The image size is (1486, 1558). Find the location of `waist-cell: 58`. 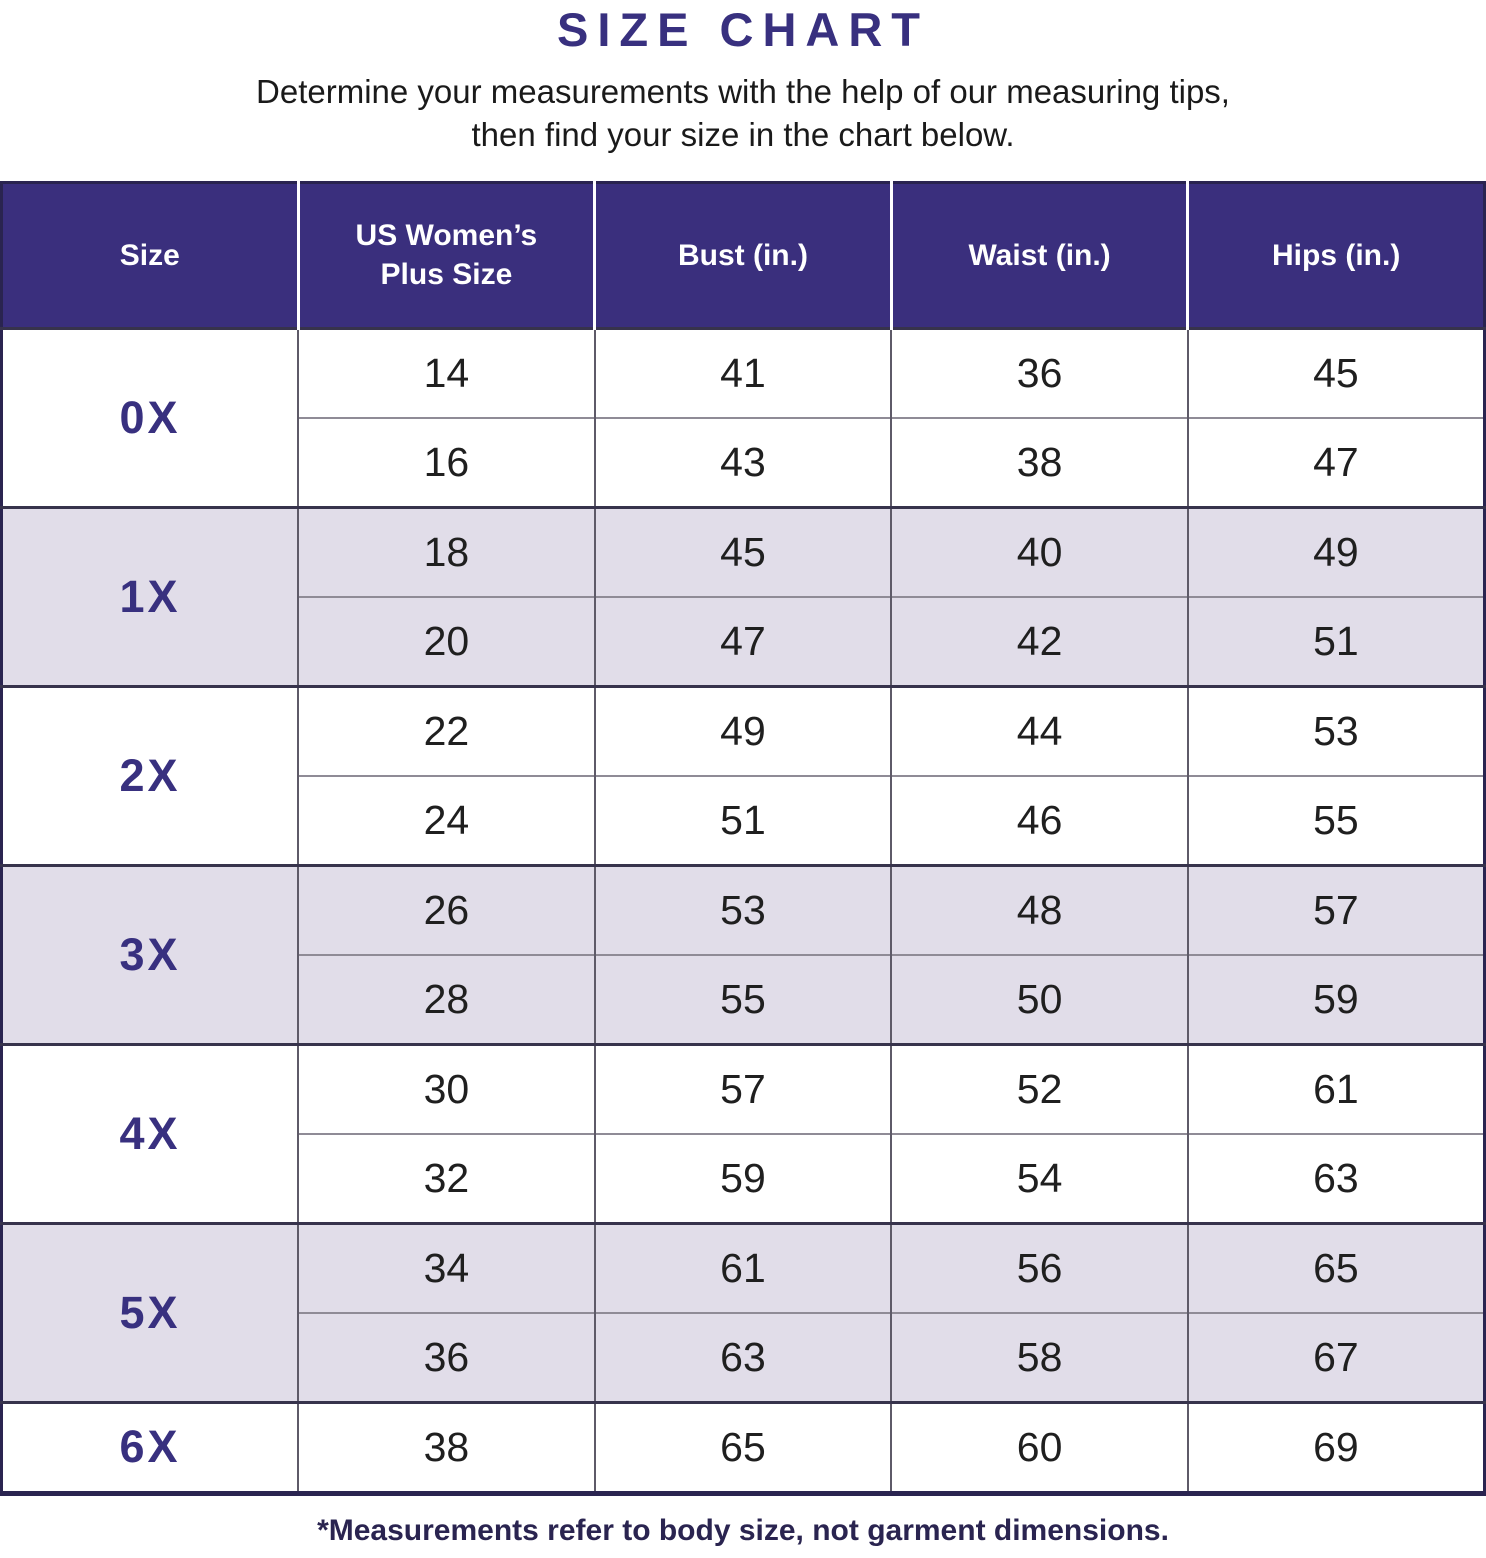

waist-cell: 58 is located at coordinates (1039, 1357).